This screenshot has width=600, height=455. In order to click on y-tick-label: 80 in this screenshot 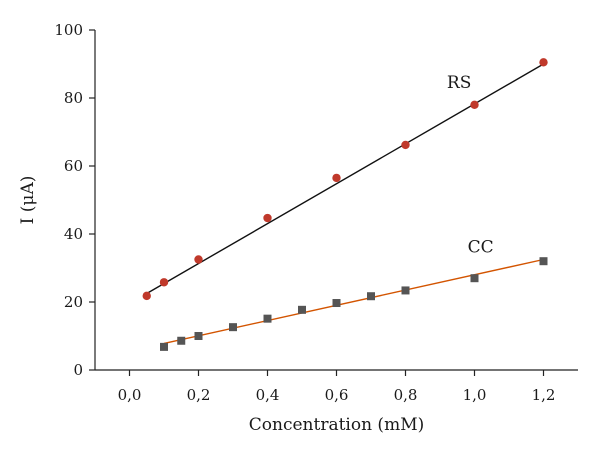, I will do `click(73, 98)`.